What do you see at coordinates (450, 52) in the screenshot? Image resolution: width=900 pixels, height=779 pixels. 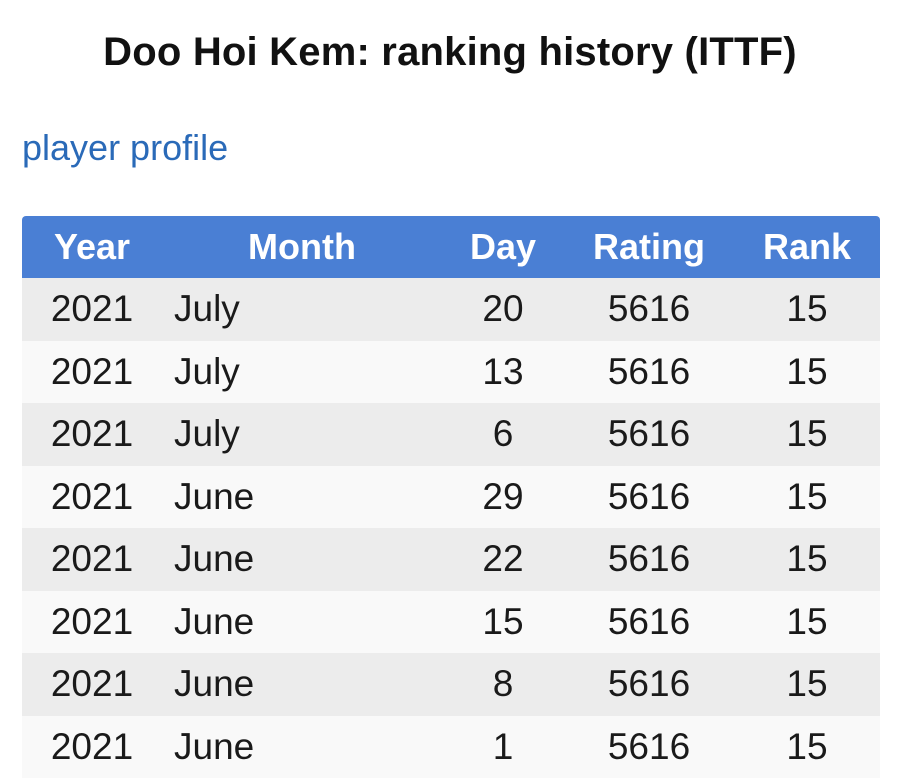 I see `page-title: Doo Hoi Kem: ranking history (ITTF)` at bounding box center [450, 52].